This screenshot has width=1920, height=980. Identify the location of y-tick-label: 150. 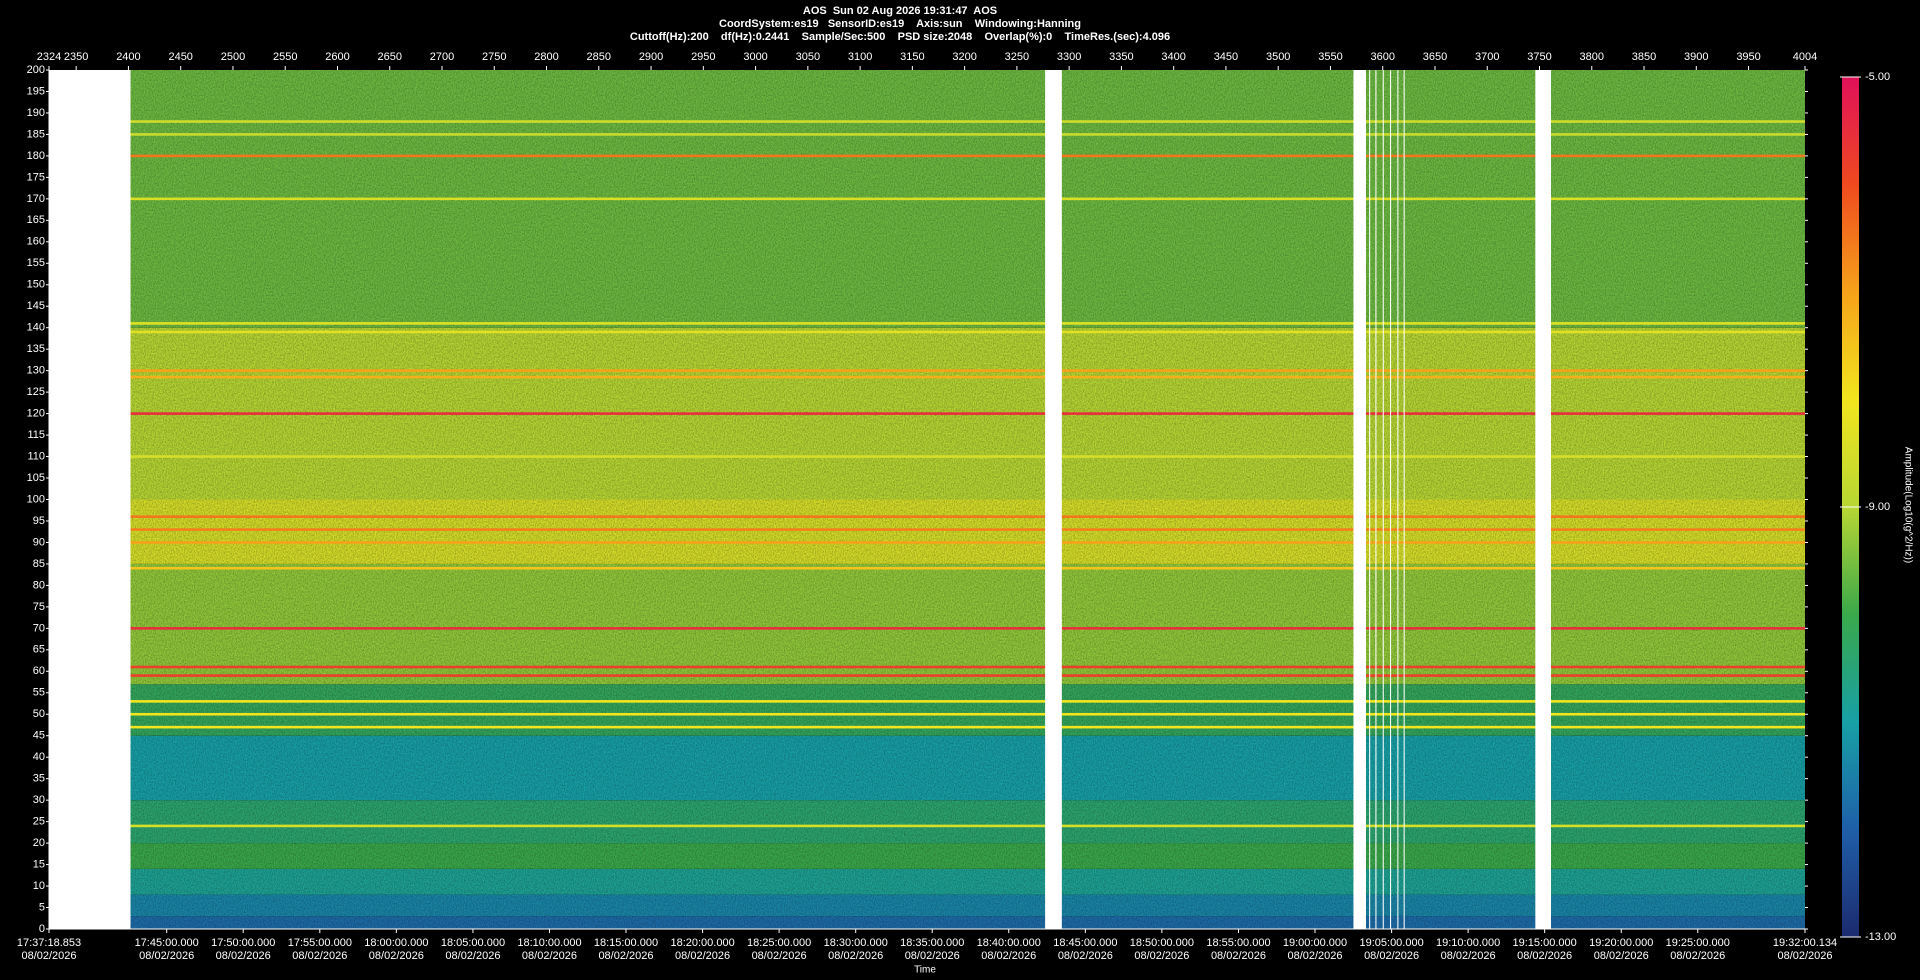
(36, 285).